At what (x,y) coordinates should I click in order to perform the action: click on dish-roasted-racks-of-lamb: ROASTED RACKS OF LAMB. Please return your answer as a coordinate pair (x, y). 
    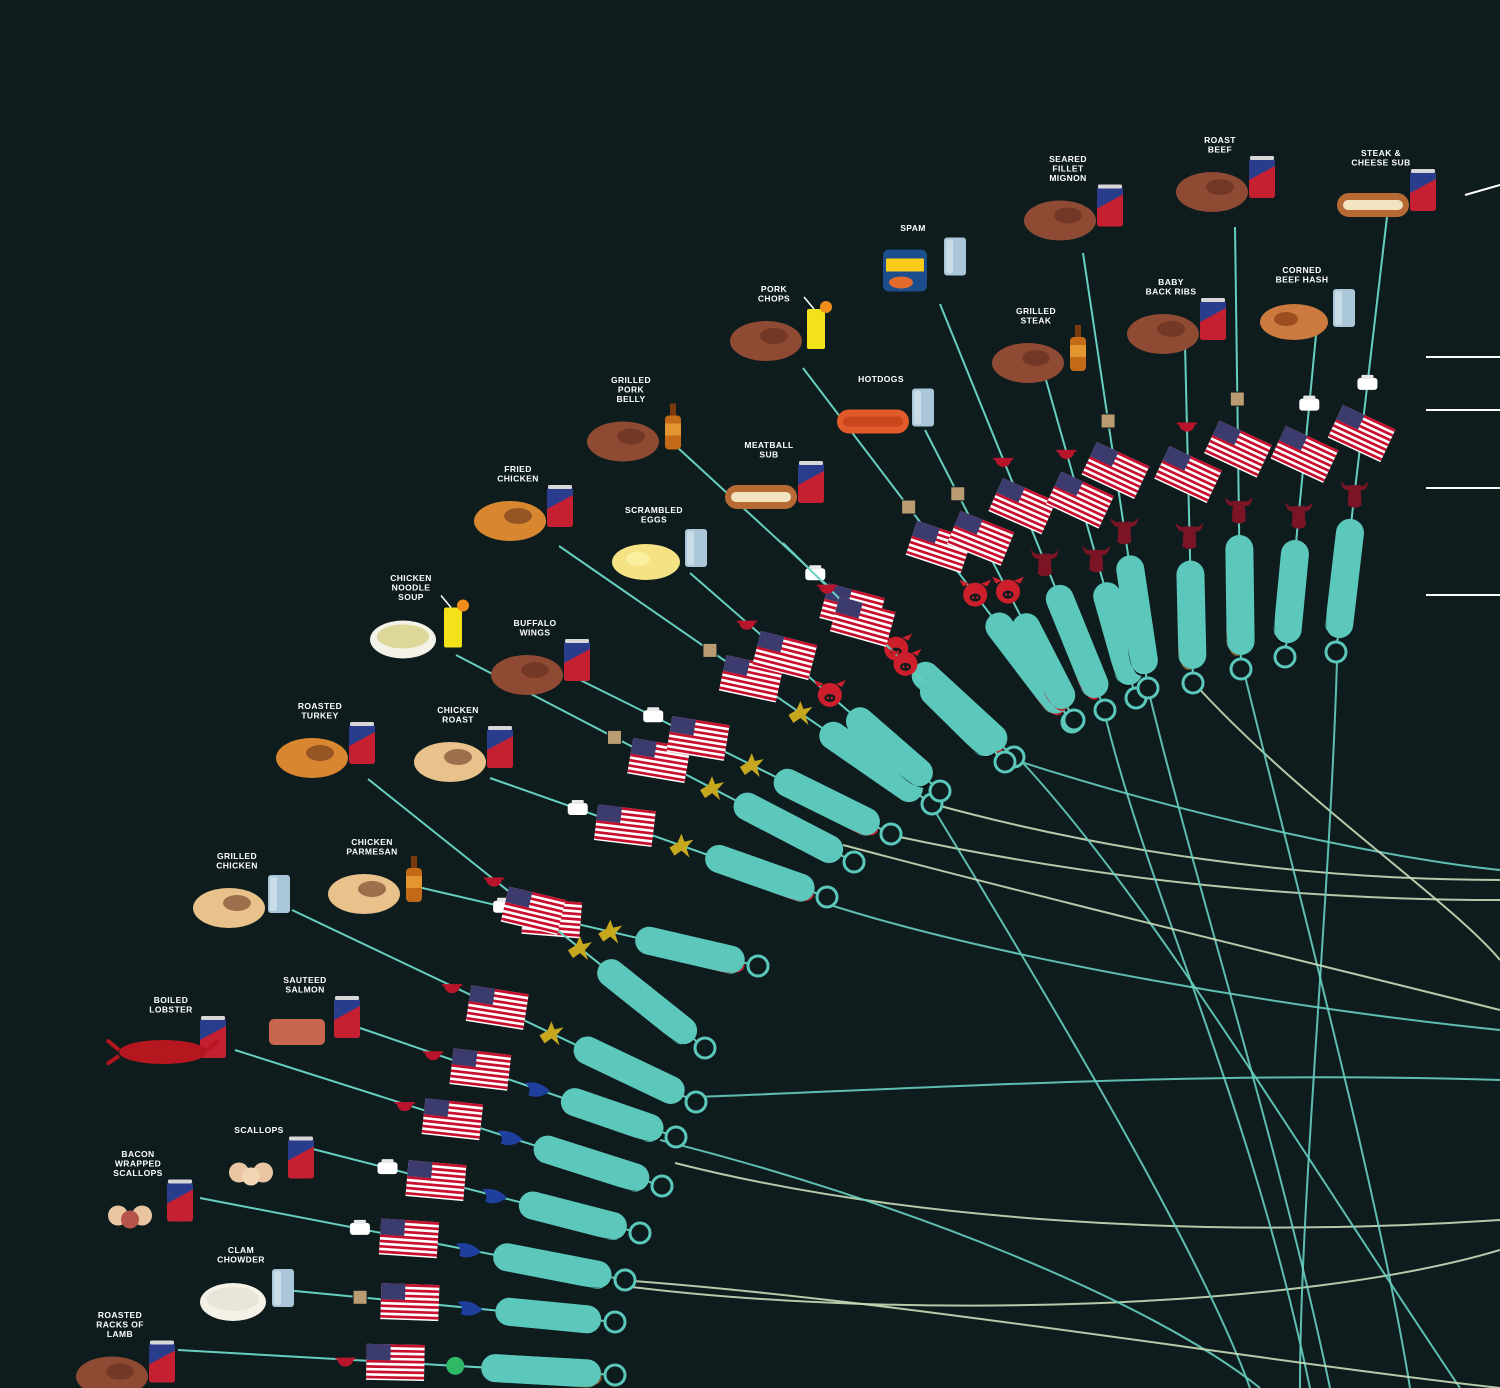
    Looking at the image, I should click on (351, 1349).